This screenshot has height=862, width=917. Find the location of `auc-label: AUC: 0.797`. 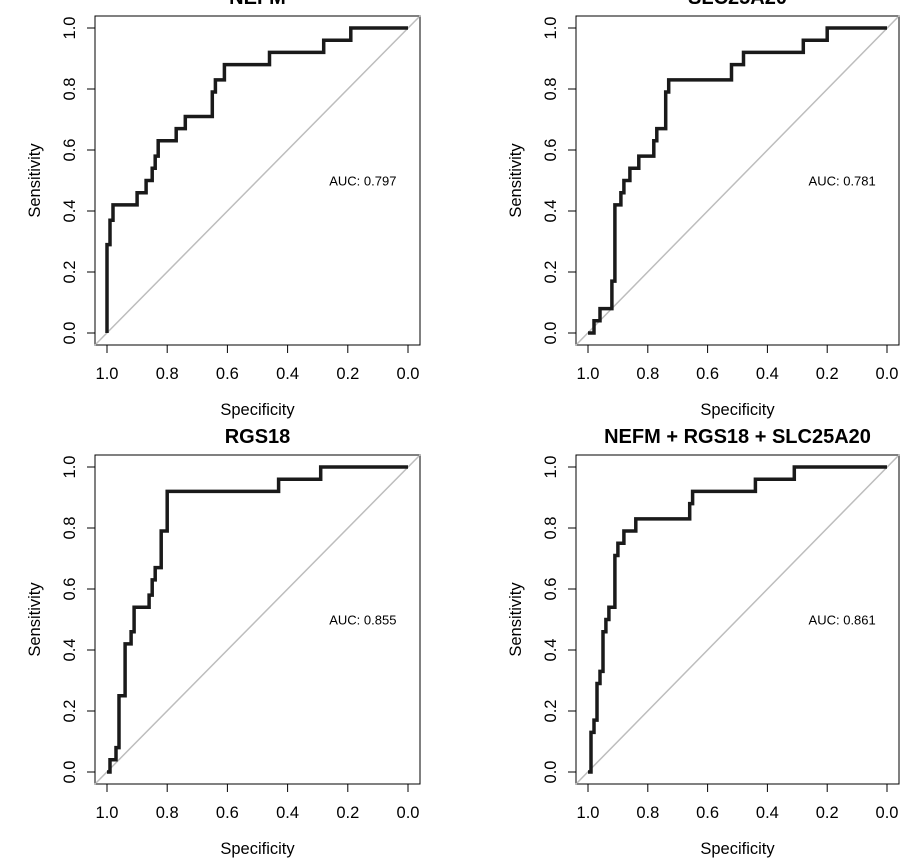

auc-label: AUC: 0.797 is located at coordinates (362, 181).